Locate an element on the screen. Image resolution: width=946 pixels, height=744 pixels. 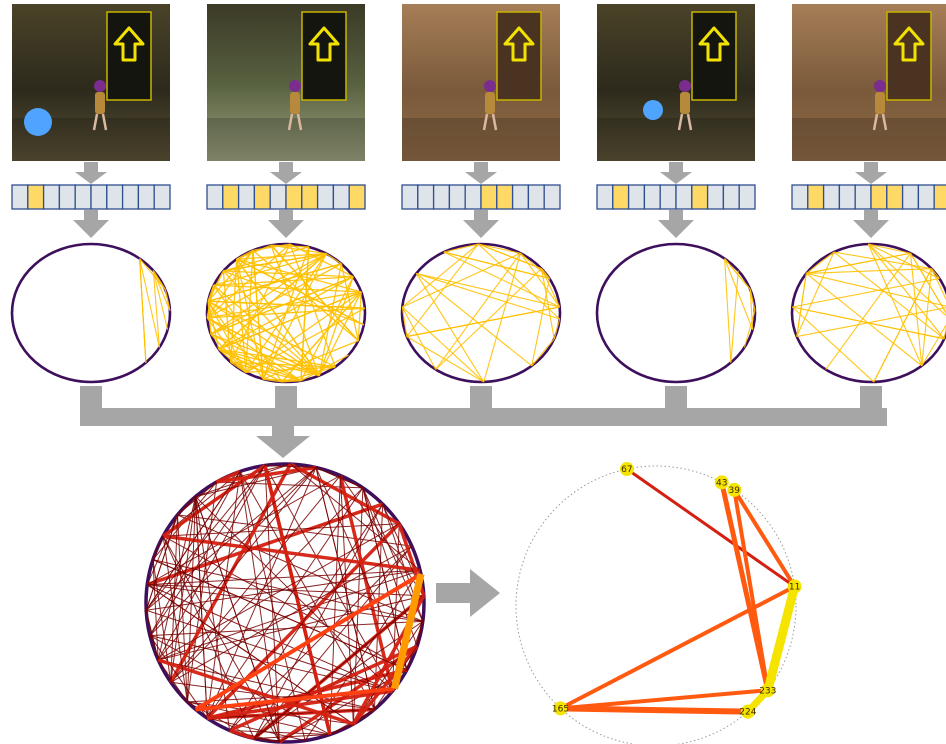
node-224: 224 is located at coordinates (748, 711).